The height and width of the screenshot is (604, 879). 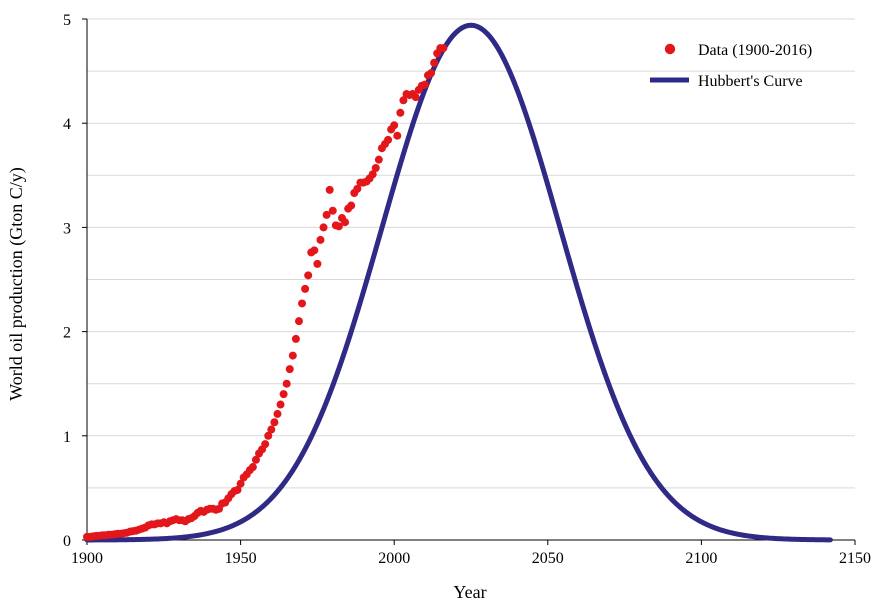 I want to click on x-tick-label: 1900, so click(x=87, y=558).